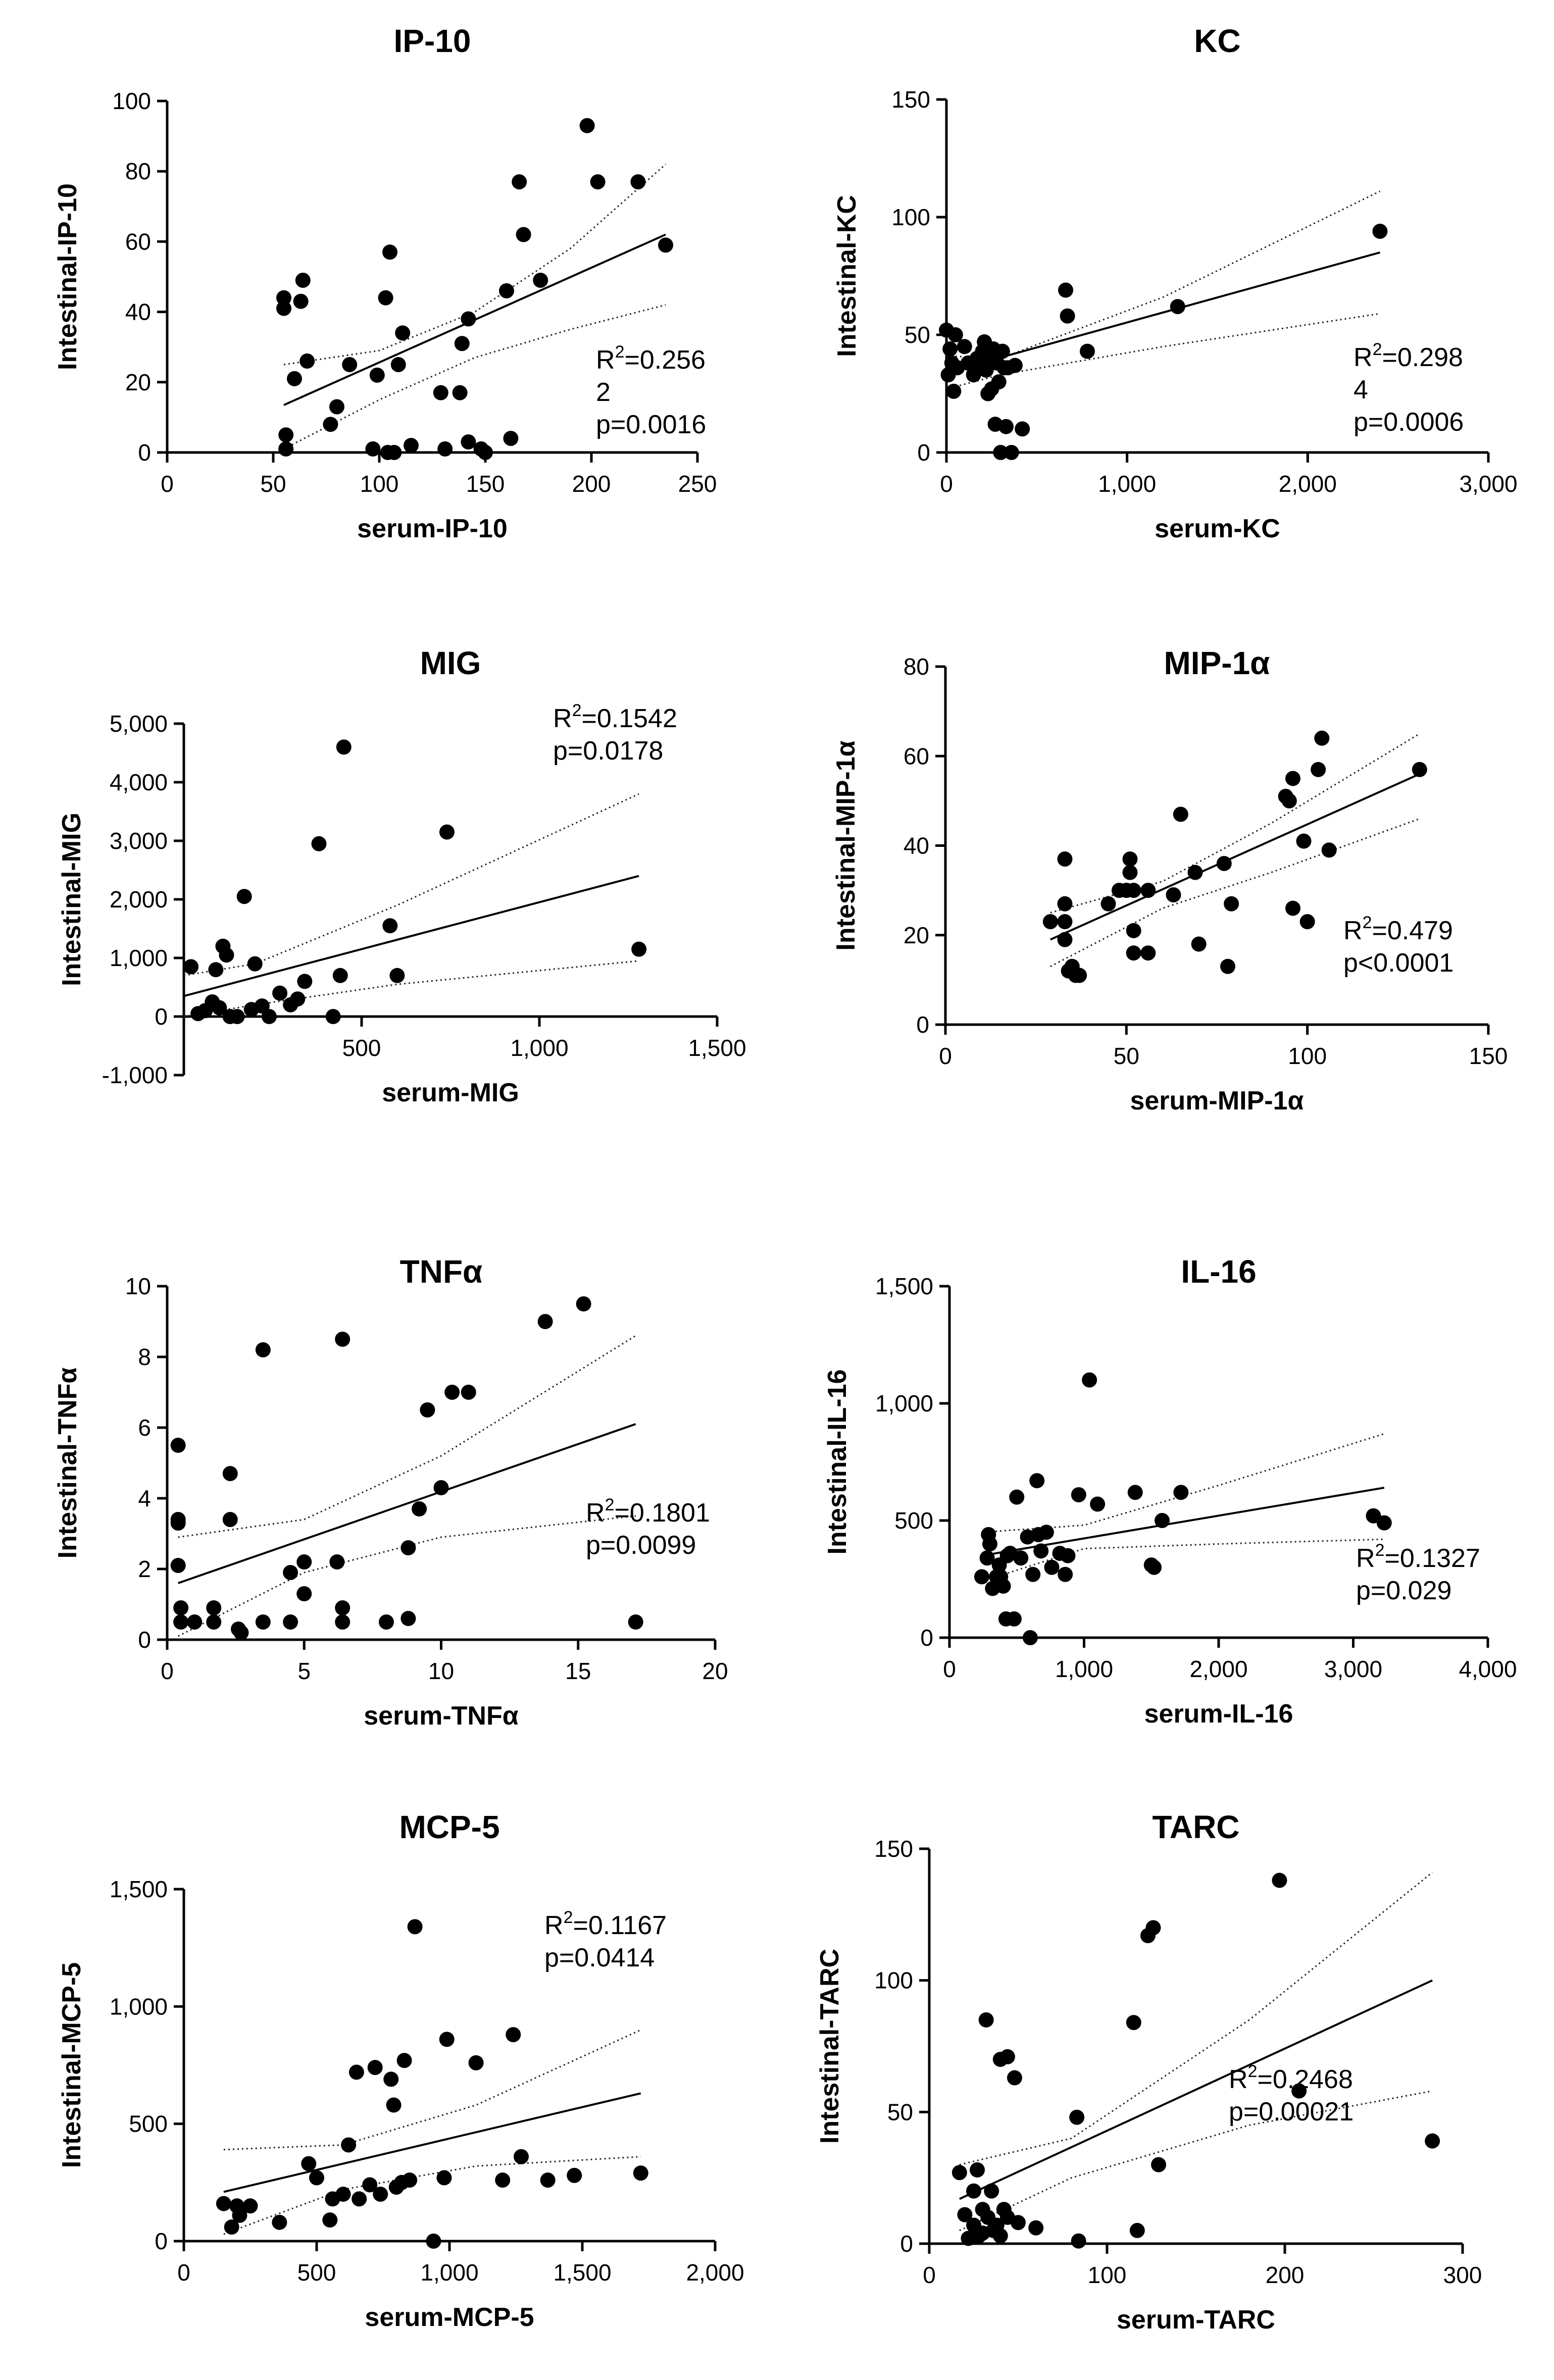 The image size is (1554, 2380). What do you see at coordinates (648, 1512) in the screenshot?
I see `r-squared-label: R2=0.1801` at bounding box center [648, 1512].